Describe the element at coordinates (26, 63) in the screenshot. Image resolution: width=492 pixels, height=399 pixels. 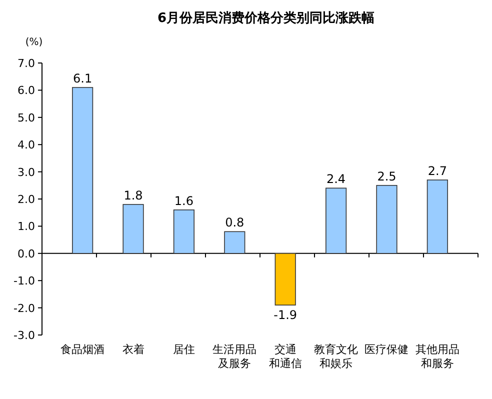
I see `y-tick-label: 7.0` at that location.